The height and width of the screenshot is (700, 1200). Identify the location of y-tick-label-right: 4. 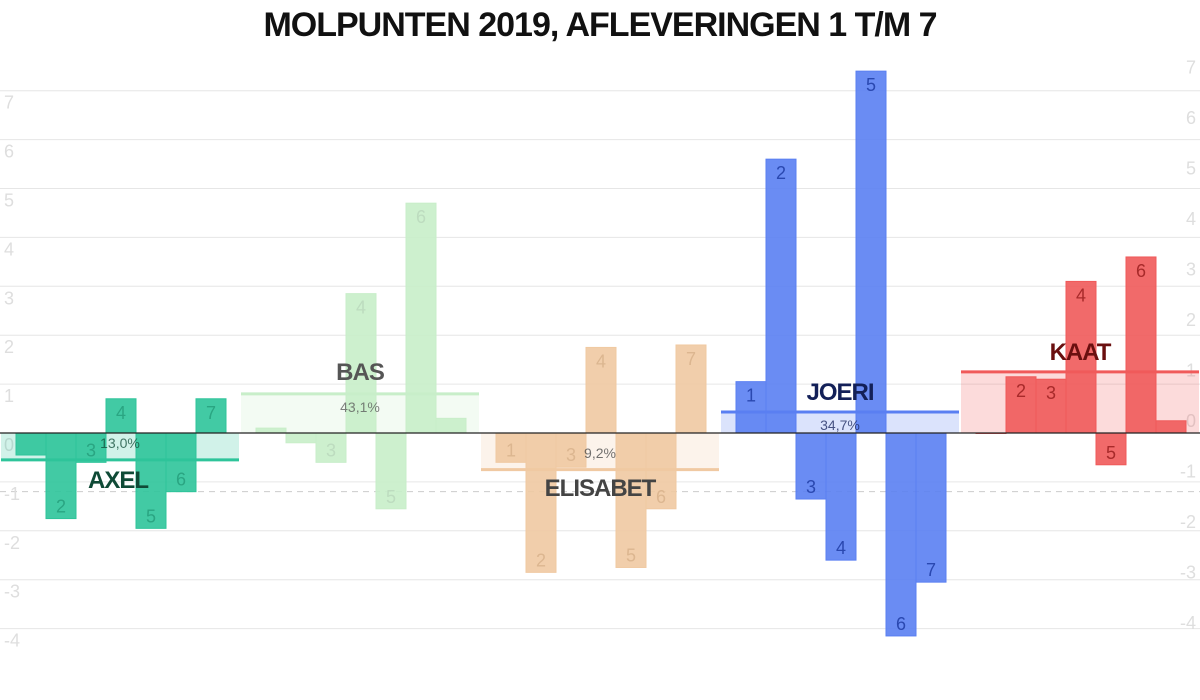
(1191, 219).